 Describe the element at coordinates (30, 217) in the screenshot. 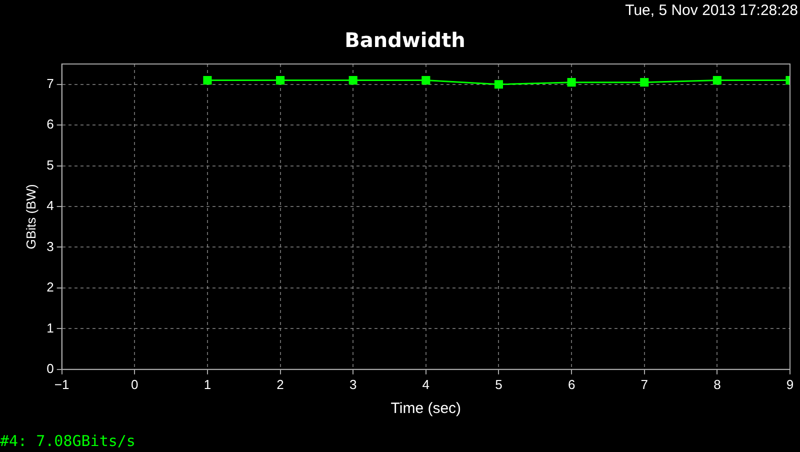

I see `y-axis-title: GBits (BW)` at that location.